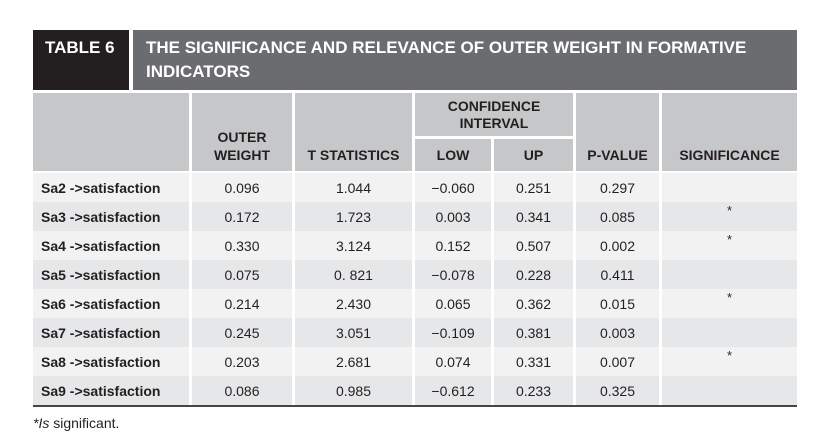 This screenshot has width=820, height=438. Describe the element at coordinates (453, 155) in the screenshot. I see `header-ci-low: LOW` at that location.